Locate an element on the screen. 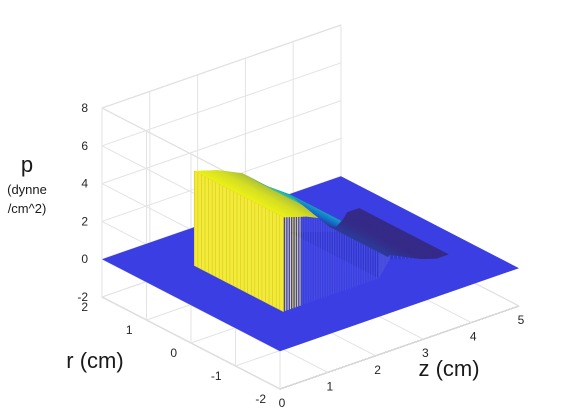 The width and height of the screenshot is (570, 420). x-tick-label: 5 is located at coordinates (521, 320).